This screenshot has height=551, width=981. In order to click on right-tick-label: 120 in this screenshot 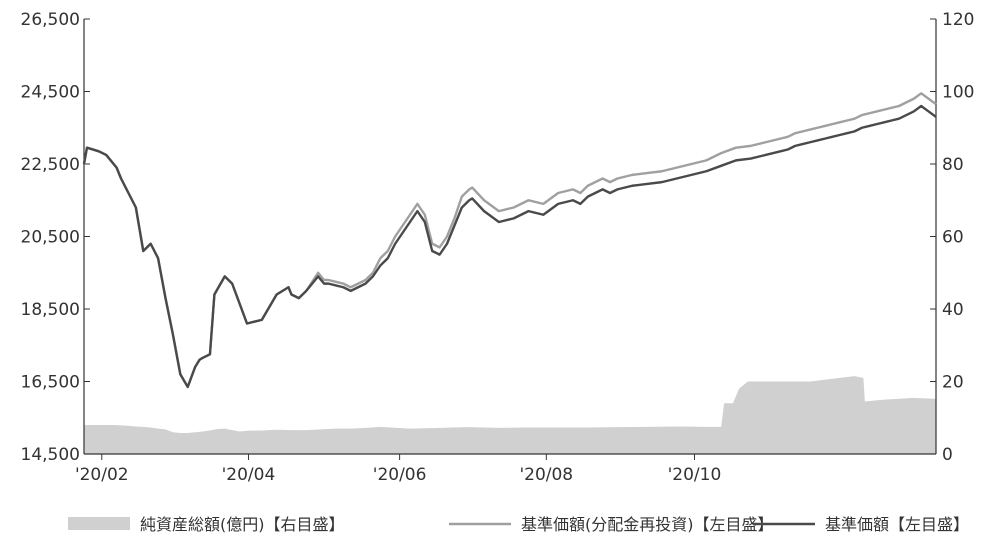, I will do `click(958, 20)`.